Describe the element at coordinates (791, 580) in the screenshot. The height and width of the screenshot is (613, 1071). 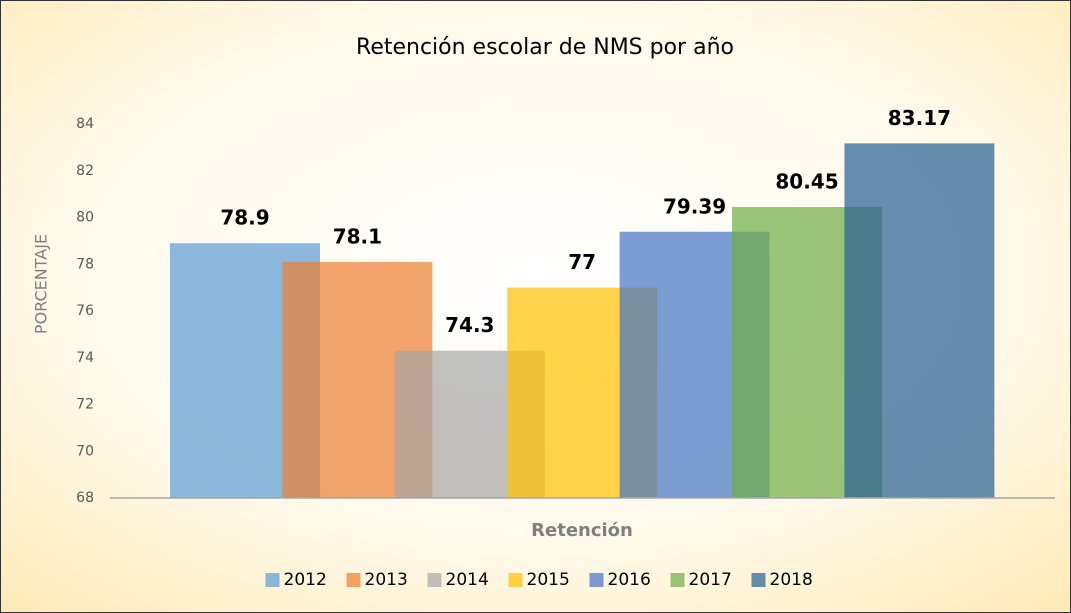
I see `legend-label: 2018` at that location.